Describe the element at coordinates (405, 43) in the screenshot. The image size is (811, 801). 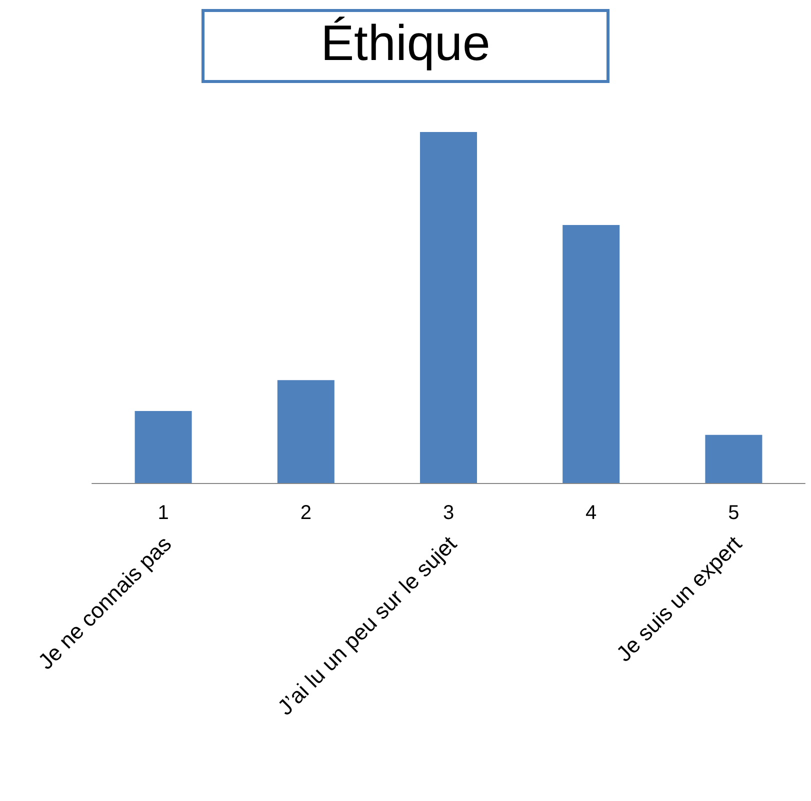
I see `chart-title: Éthique` at that location.